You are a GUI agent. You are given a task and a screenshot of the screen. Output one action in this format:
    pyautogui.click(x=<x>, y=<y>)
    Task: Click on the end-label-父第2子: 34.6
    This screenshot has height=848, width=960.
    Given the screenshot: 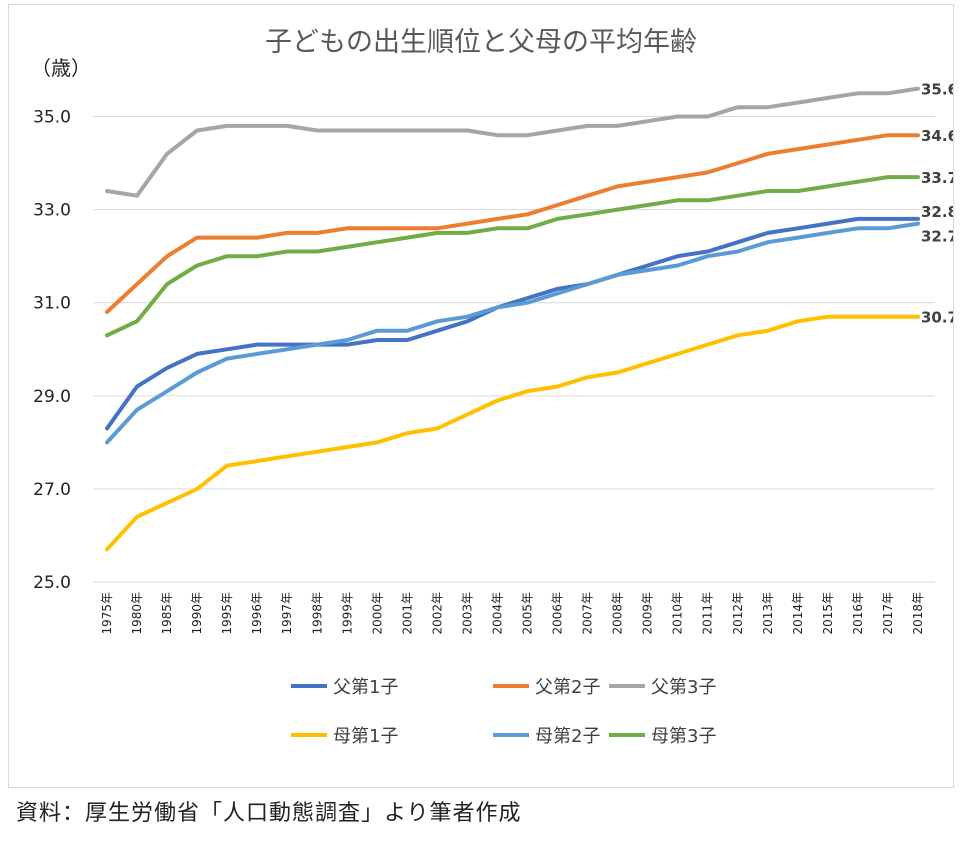 What is the action you would take?
    pyautogui.click(x=937, y=136)
    